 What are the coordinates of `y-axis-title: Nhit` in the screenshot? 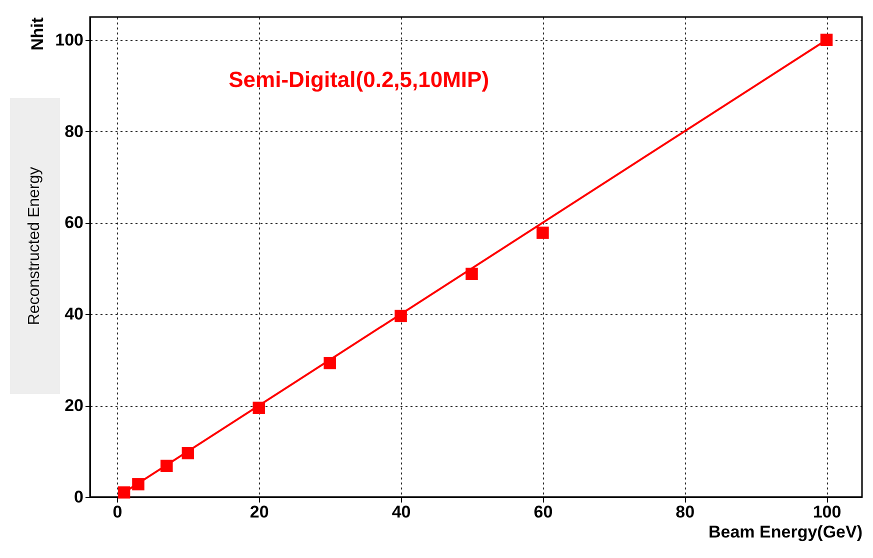 It's located at (38, 34).